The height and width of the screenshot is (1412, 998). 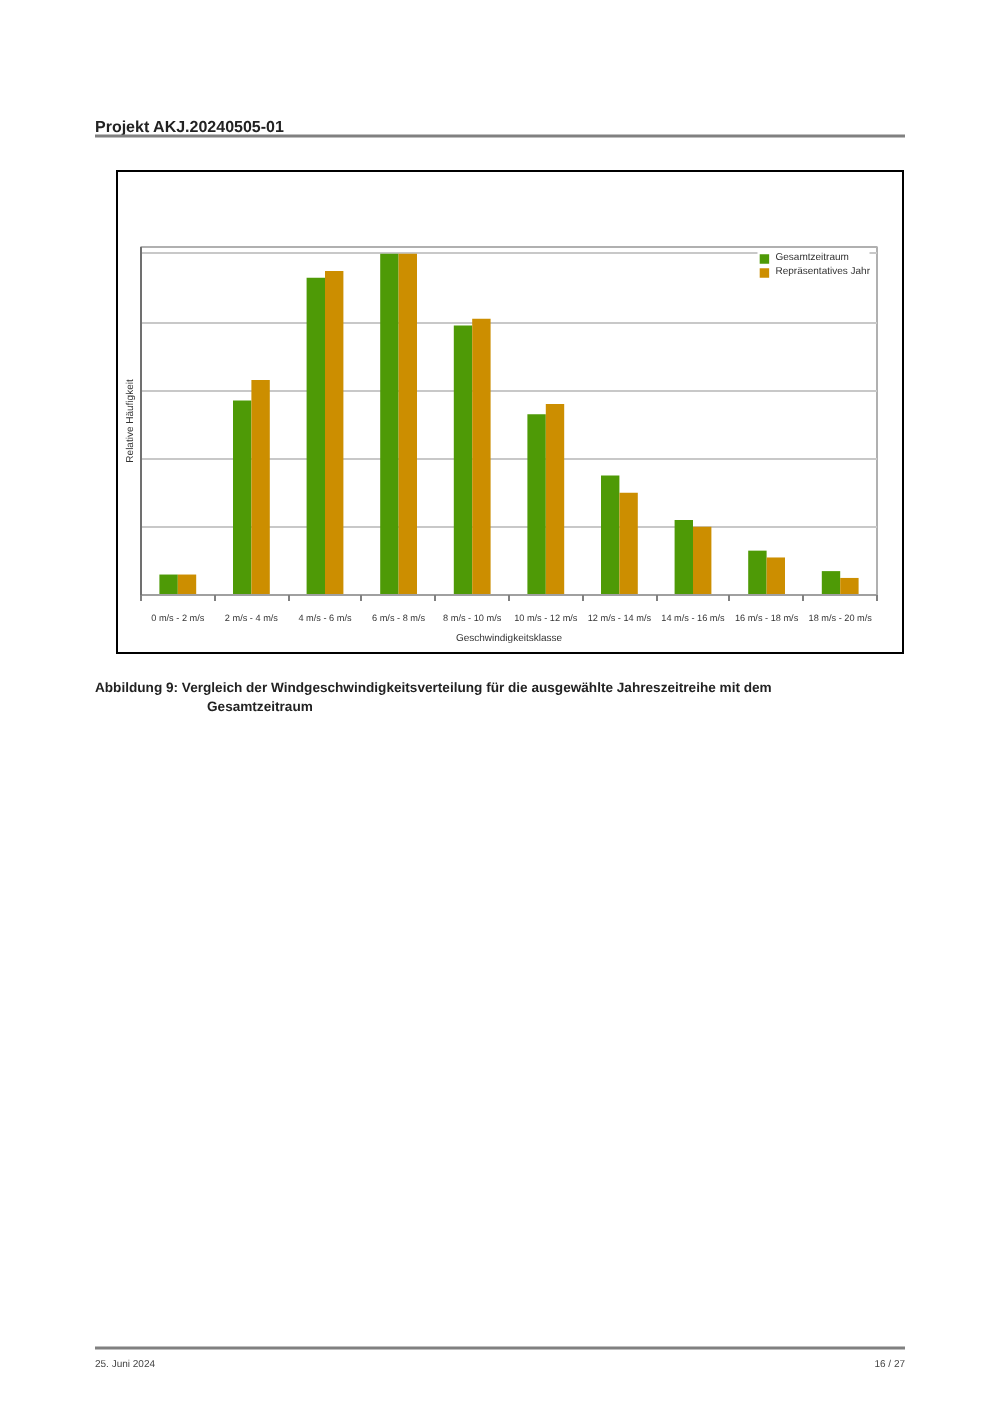 What do you see at coordinates (190, 127) in the screenshot?
I see `text: Projekt AKJ.20240505-01` at bounding box center [190, 127].